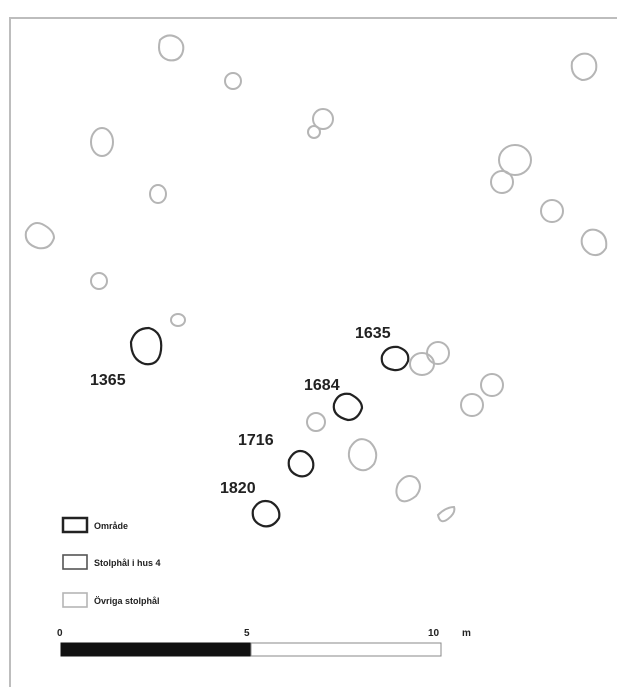 This screenshot has height=687, width=617. I want to click on label-1716: 1716, so click(256, 440).